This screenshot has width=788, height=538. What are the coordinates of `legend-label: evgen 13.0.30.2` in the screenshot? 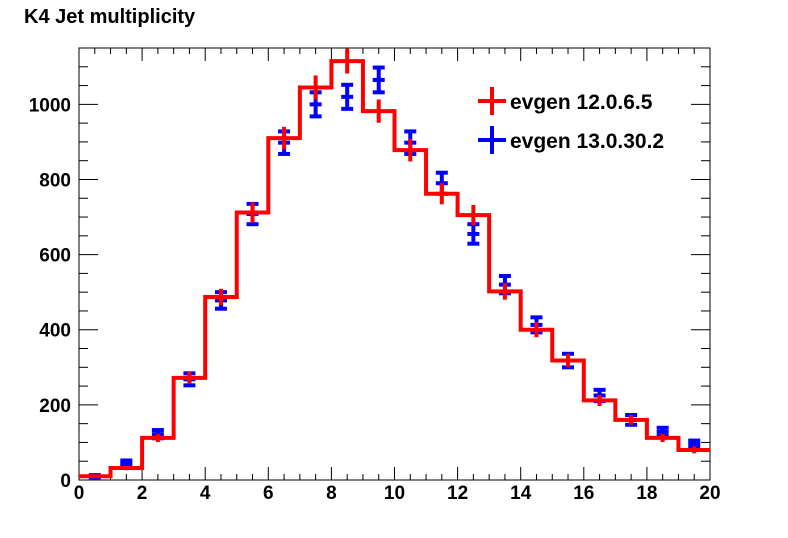 It's located at (587, 141).